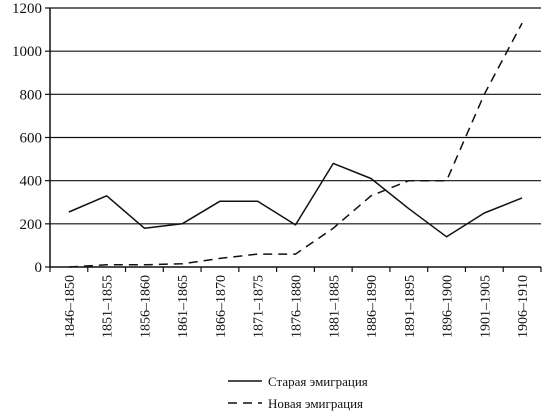 The image size is (559, 417). Describe the element at coordinates (31, 182) in the screenshot. I see `y-tick-label: 400` at that location.